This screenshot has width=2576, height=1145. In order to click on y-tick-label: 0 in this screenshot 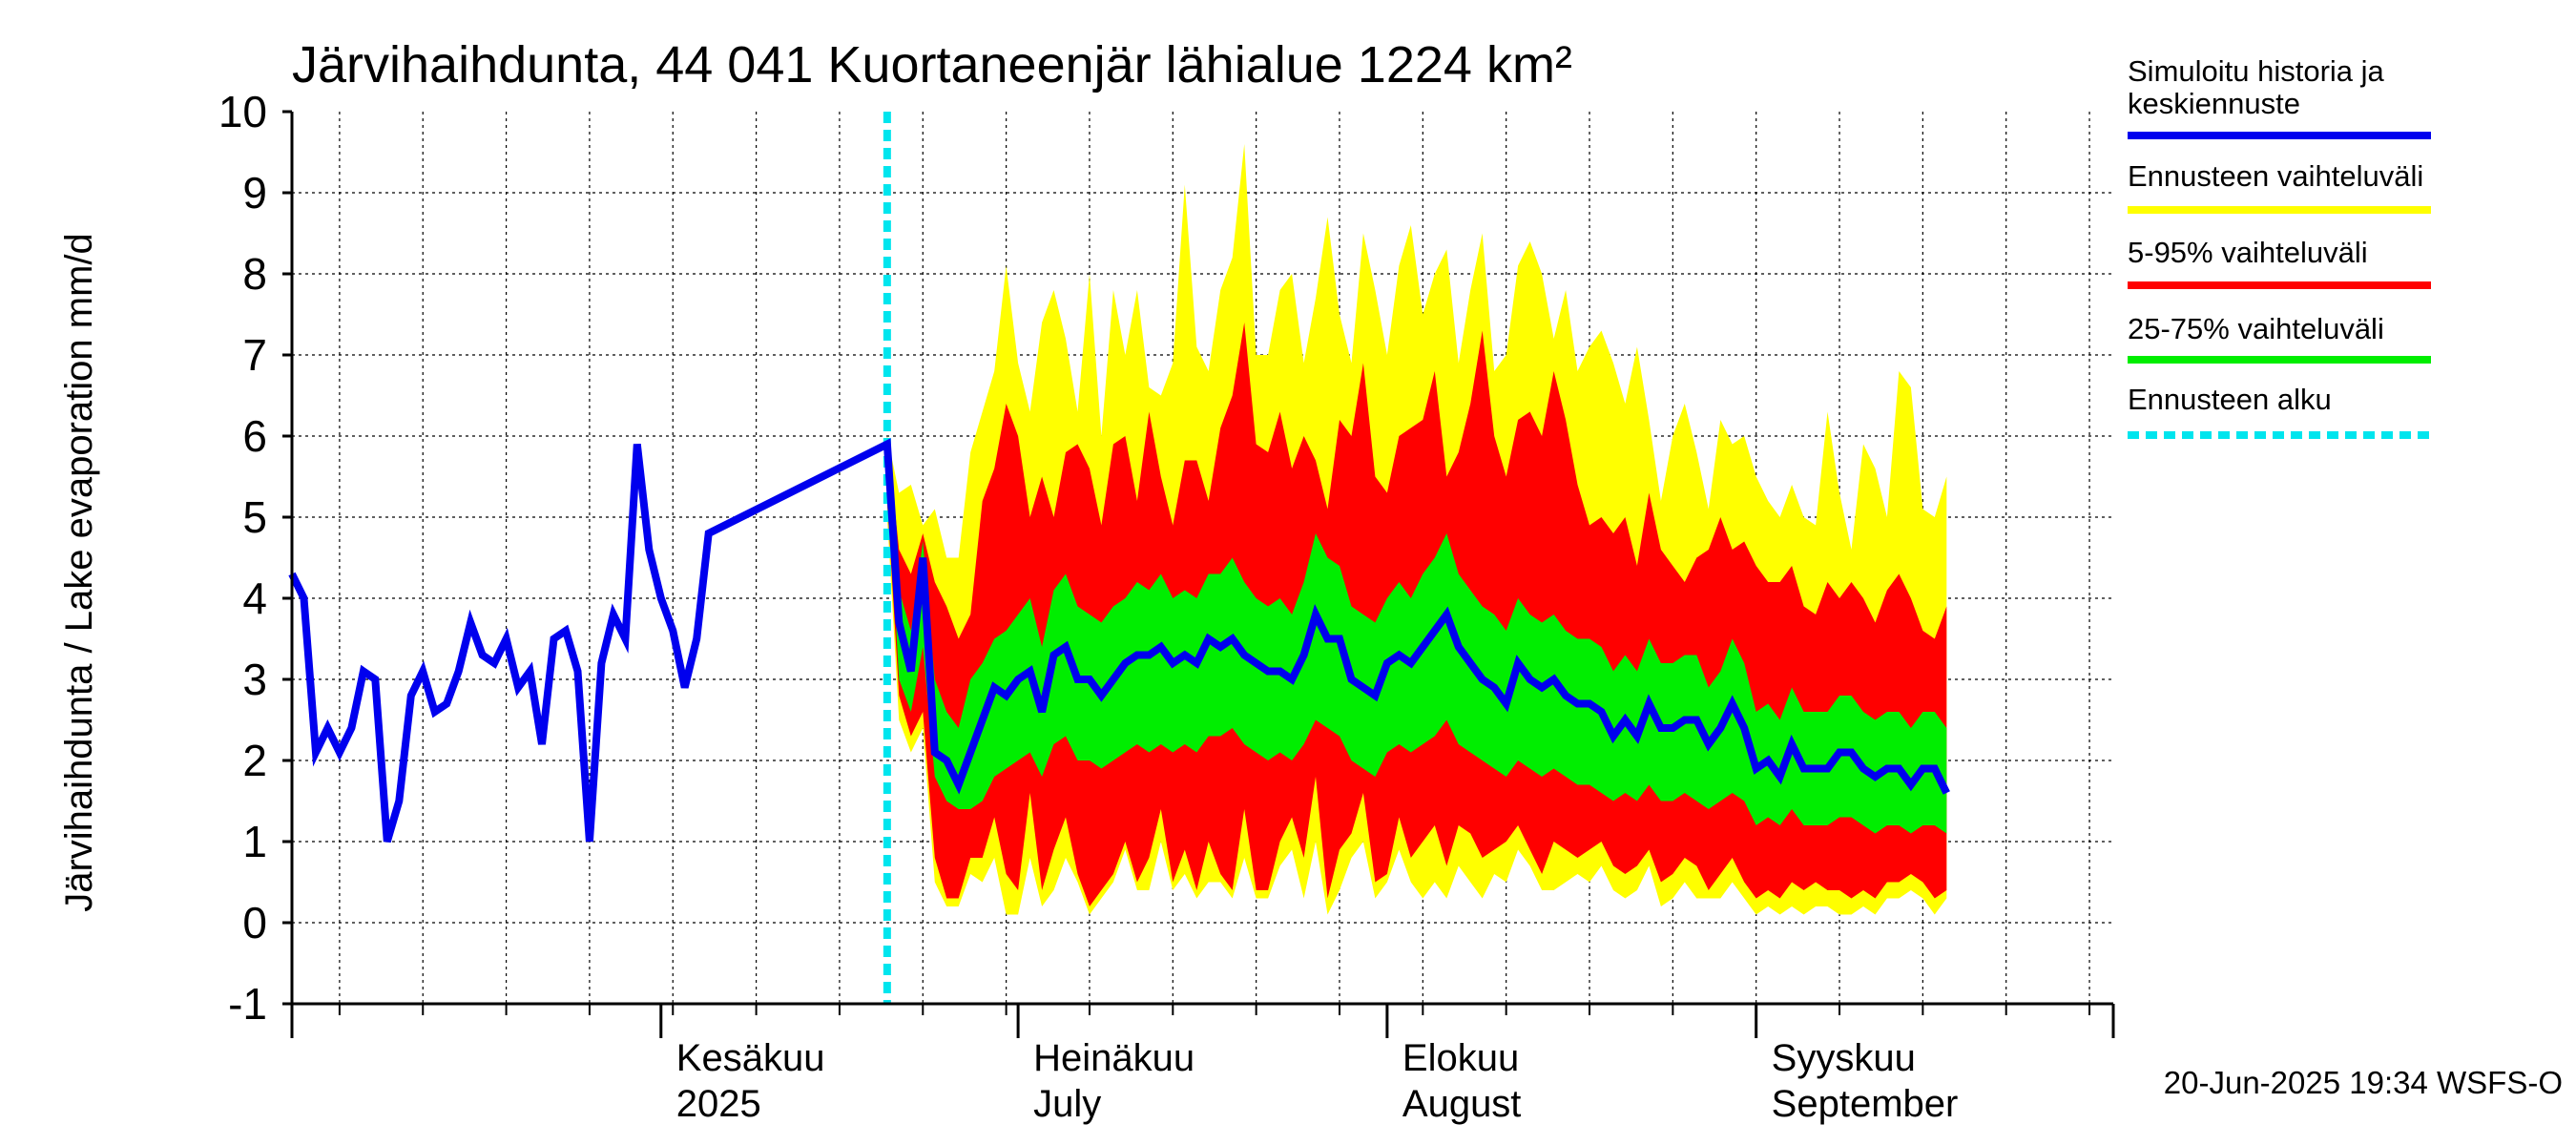, I will do `click(254, 922)`.